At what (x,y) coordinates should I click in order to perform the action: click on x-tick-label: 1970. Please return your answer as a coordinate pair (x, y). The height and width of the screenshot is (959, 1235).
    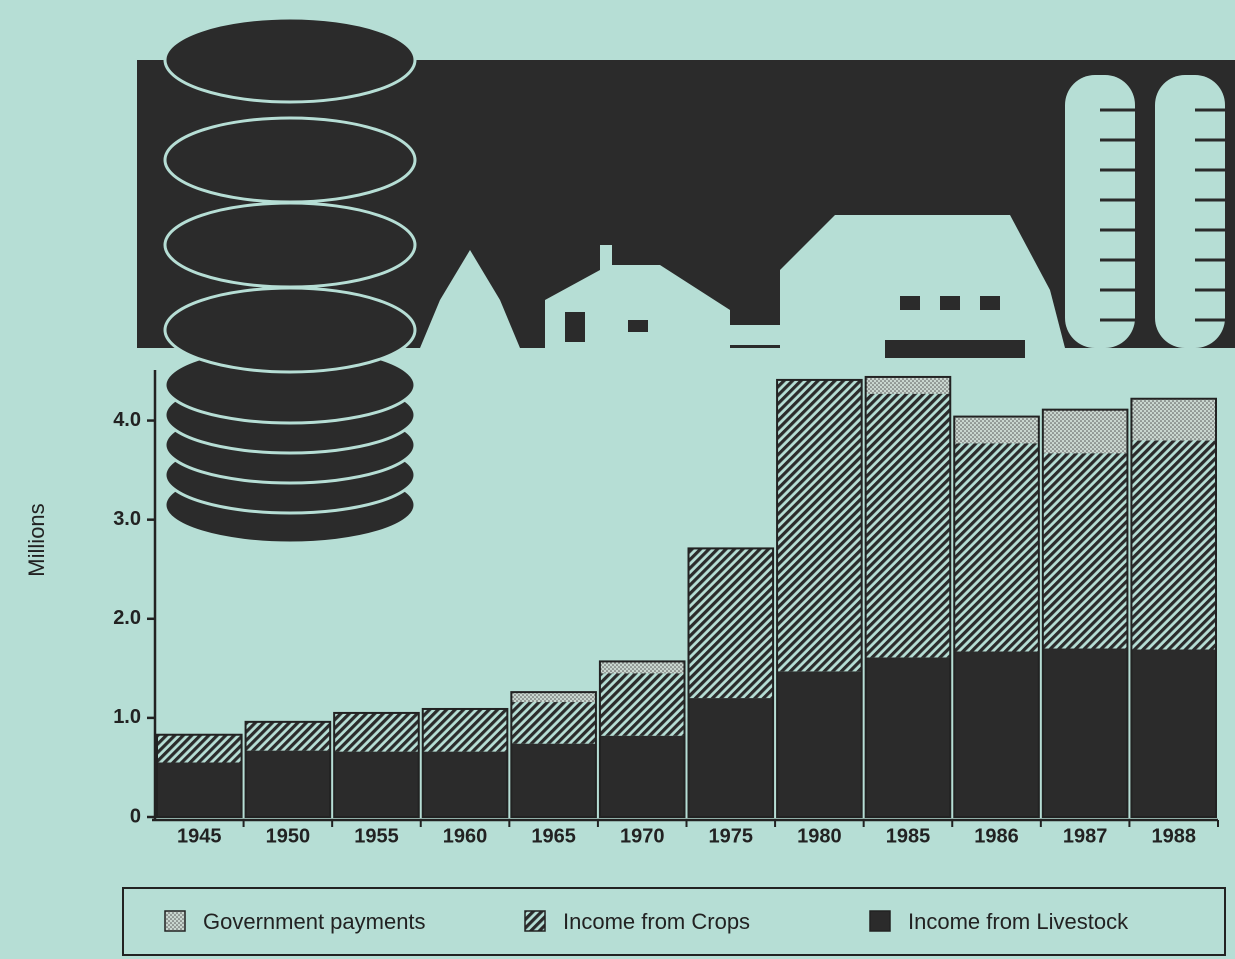
    Looking at the image, I should click on (642, 836).